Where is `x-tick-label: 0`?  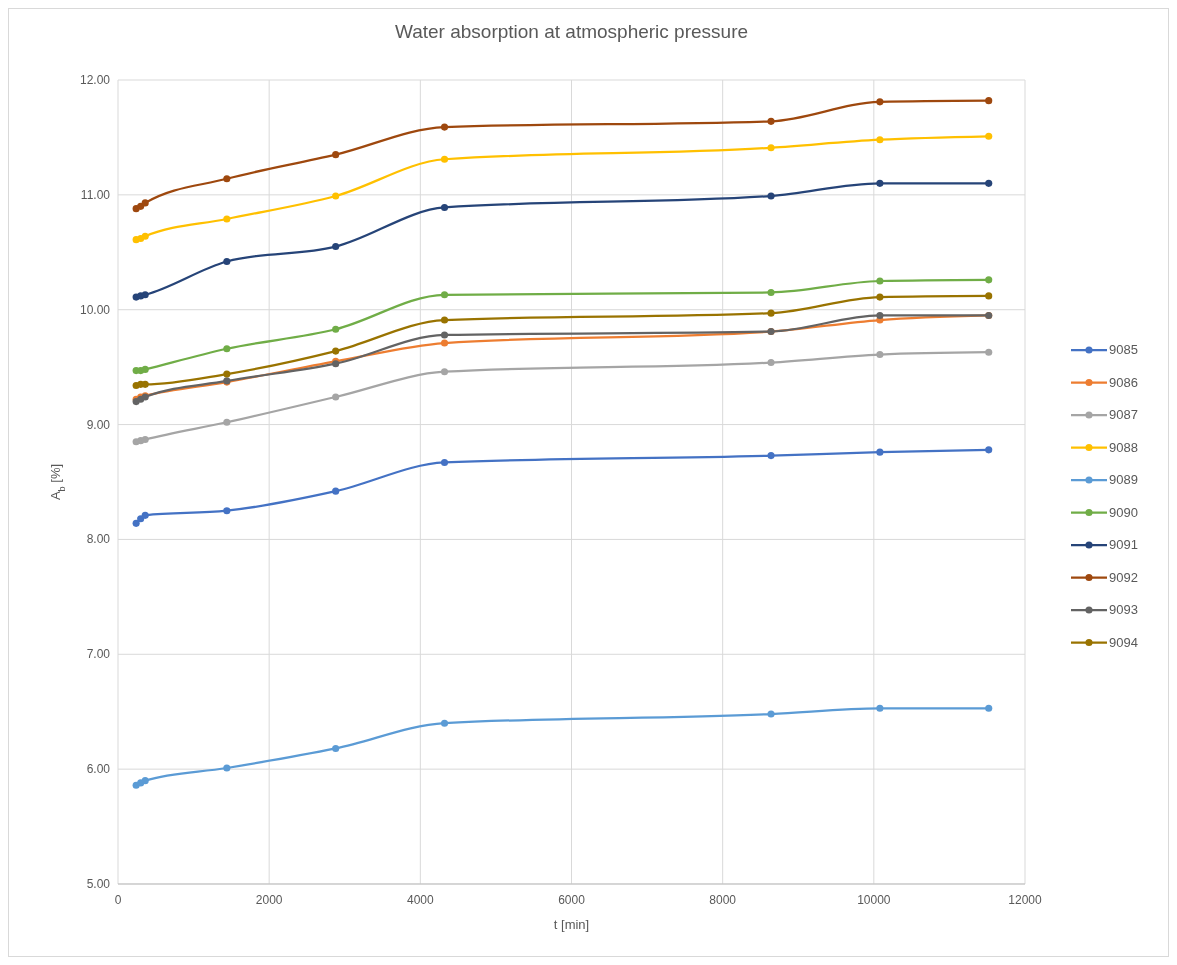 x-tick-label: 0 is located at coordinates (118, 900).